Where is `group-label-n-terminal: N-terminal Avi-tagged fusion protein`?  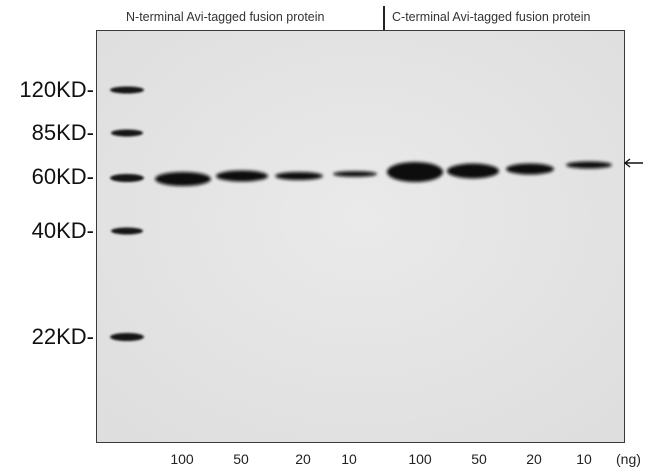 group-label-n-terminal: N-terminal Avi-tagged fusion protein is located at coordinates (225, 17).